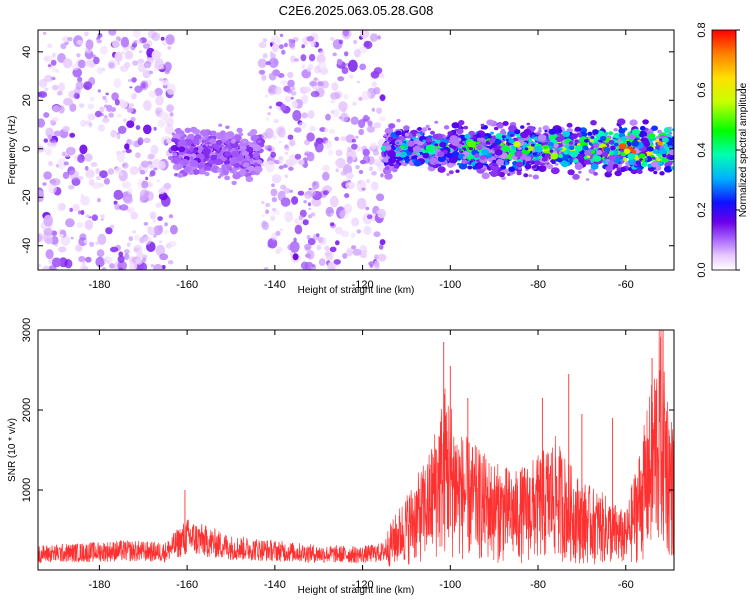  Describe the element at coordinates (275, 585) in the screenshot. I see `x-tick-label: -140` at that location.